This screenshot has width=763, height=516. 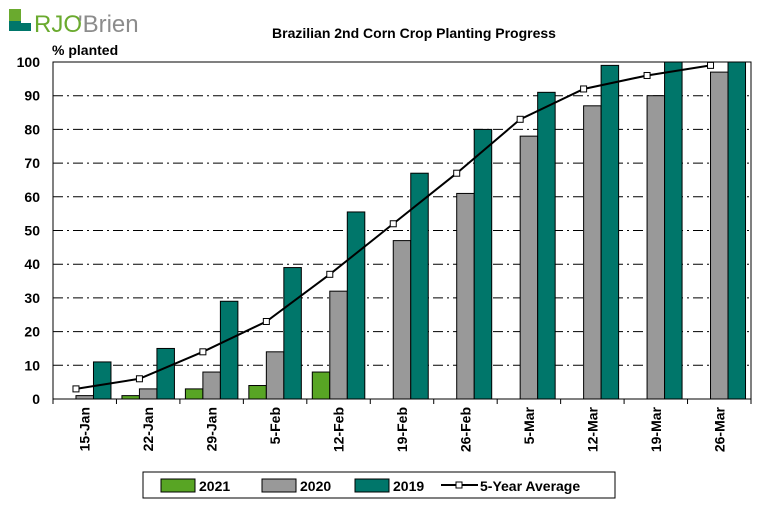 What do you see at coordinates (465, 296) in the screenshot?
I see `bar-2020-26-Feb` at bounding box center [465, 296].